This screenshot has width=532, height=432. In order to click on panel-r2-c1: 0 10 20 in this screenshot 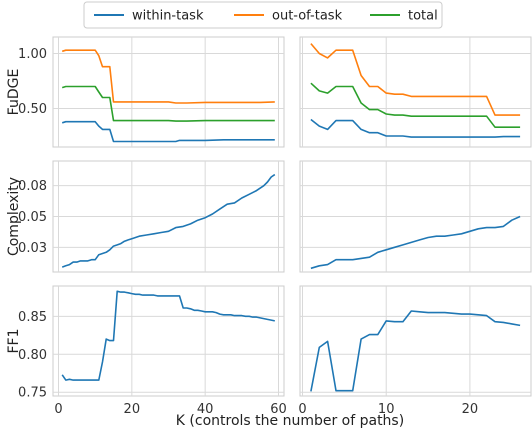, I will do `click(415, 351)`.